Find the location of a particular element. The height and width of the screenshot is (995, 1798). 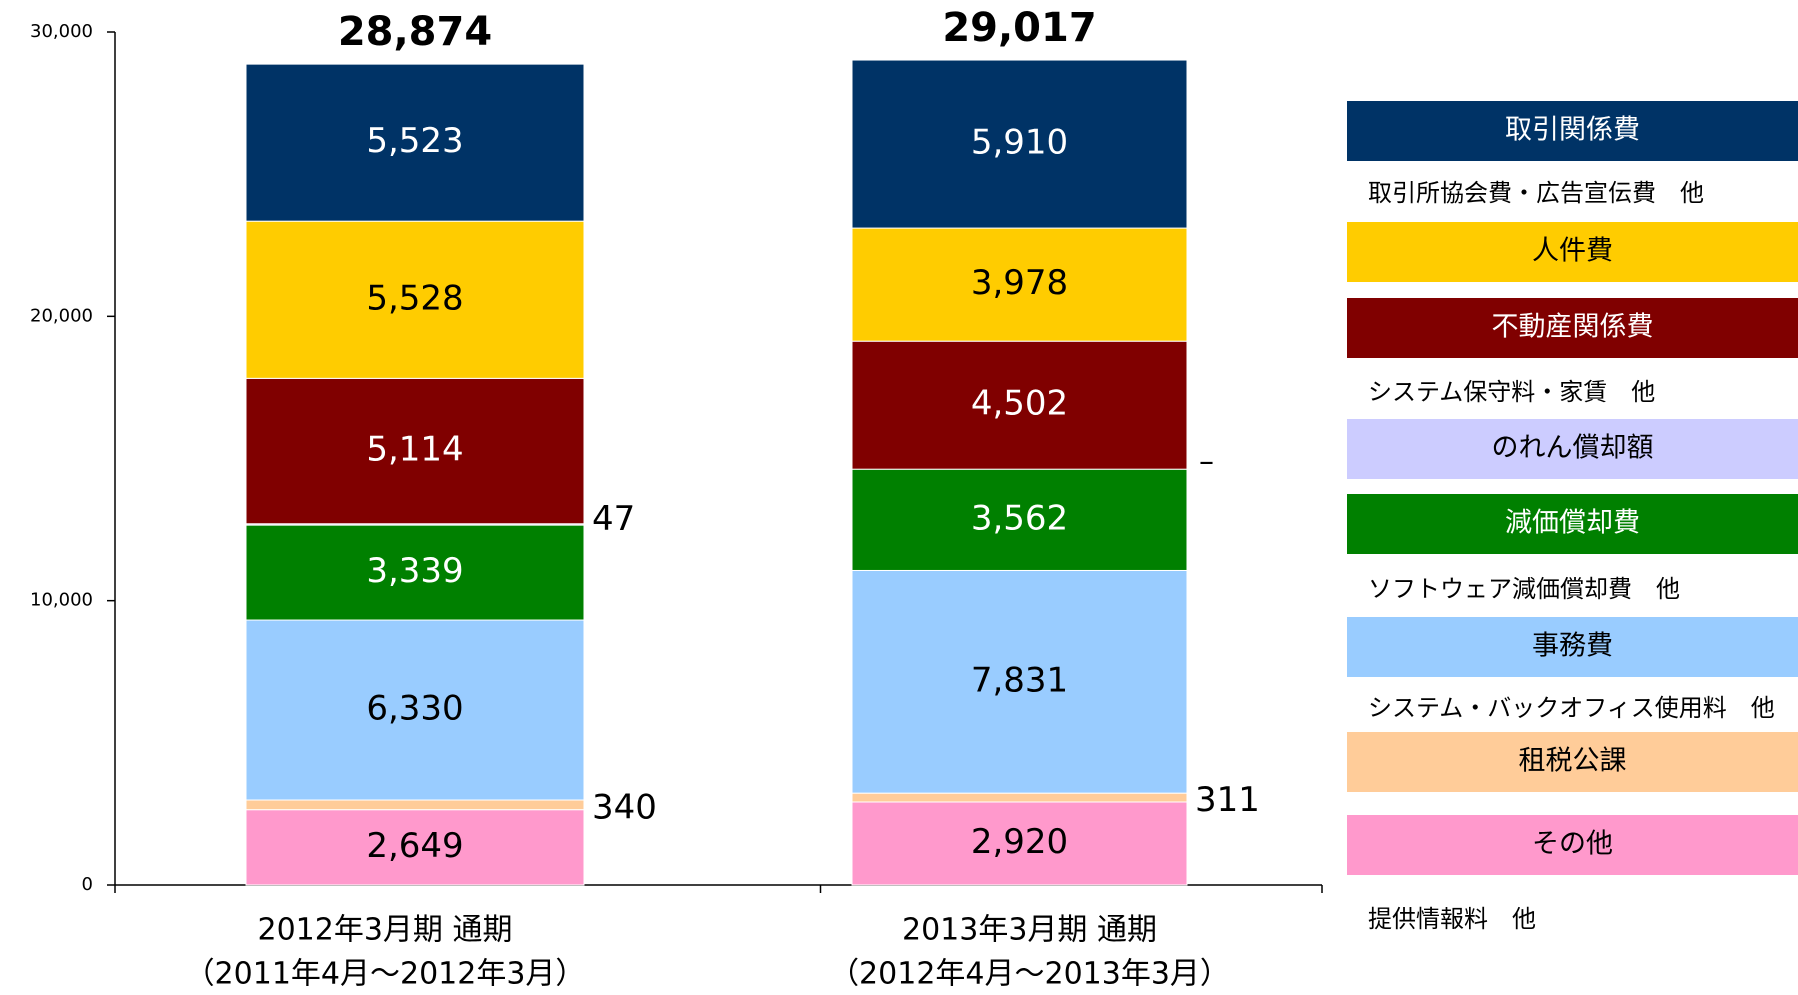

y-tick-label: 0 is located at coordinates (87, 884).